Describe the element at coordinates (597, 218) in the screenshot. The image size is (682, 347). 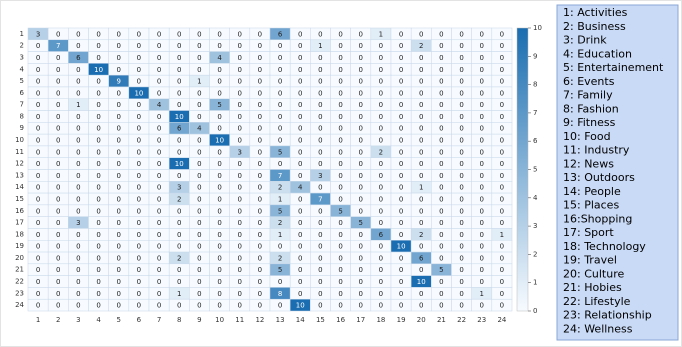
I see `legend-item: 16:Shopping` at that location.